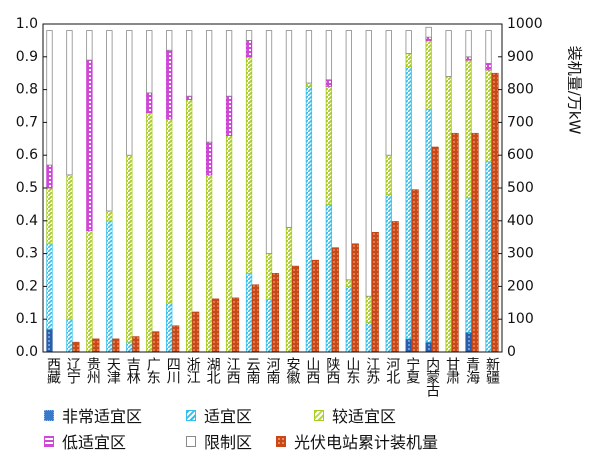 This screenshot has width=593, height=475. Describe the element at coordinates (27, 188) in the screenshot. I see `y-left-tick-label: 0.5` at that location.